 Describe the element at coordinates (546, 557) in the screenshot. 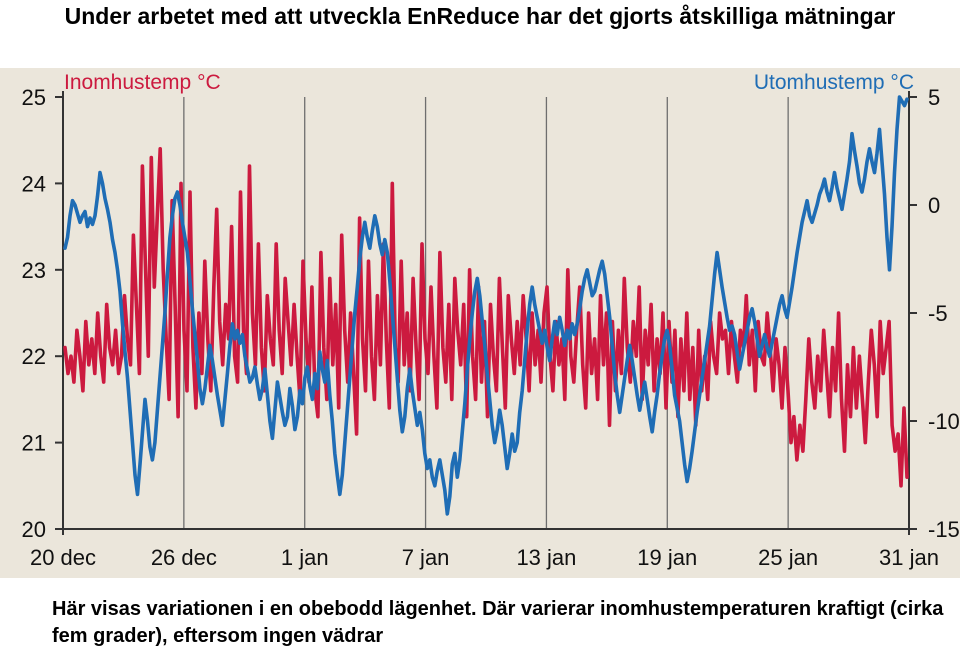

I see `x-tick-label: 13 jan` at that location.